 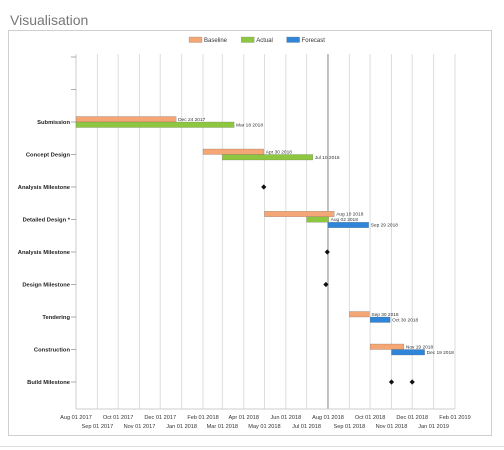 I want to click on task-label: Detailed Design *, so click(x=47, y=221).